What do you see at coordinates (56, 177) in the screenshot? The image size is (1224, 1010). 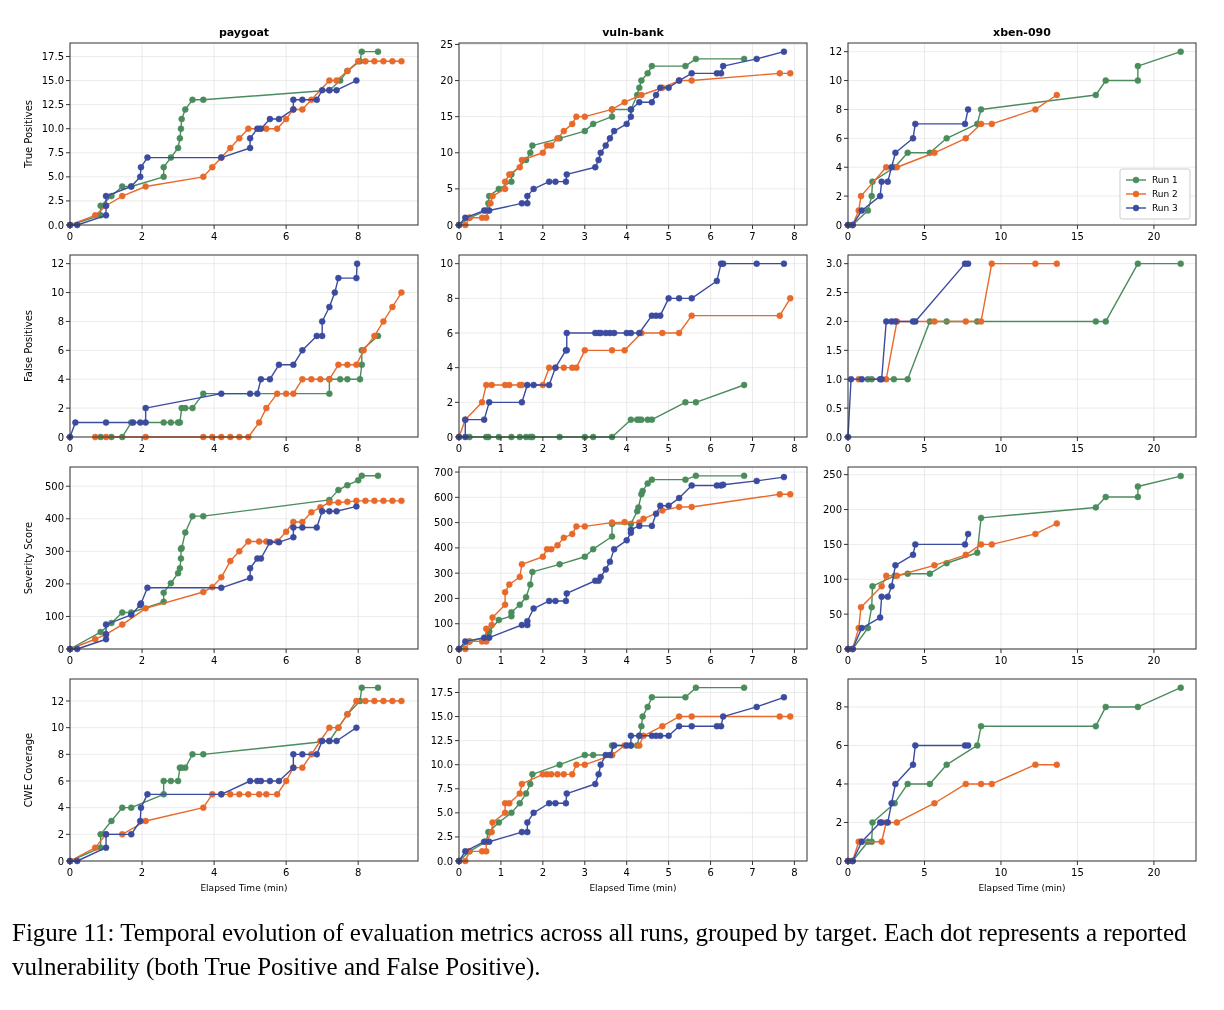 I see `y-tick-label: 5.0` at bounding box center [56, 177].